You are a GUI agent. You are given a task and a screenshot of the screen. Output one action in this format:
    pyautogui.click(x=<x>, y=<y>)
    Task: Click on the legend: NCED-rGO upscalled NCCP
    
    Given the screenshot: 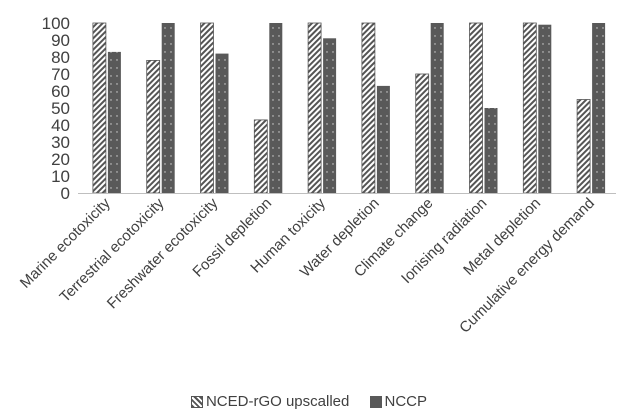 What is the action you would take?
    pyautogui.click(x=309, y=402)
    